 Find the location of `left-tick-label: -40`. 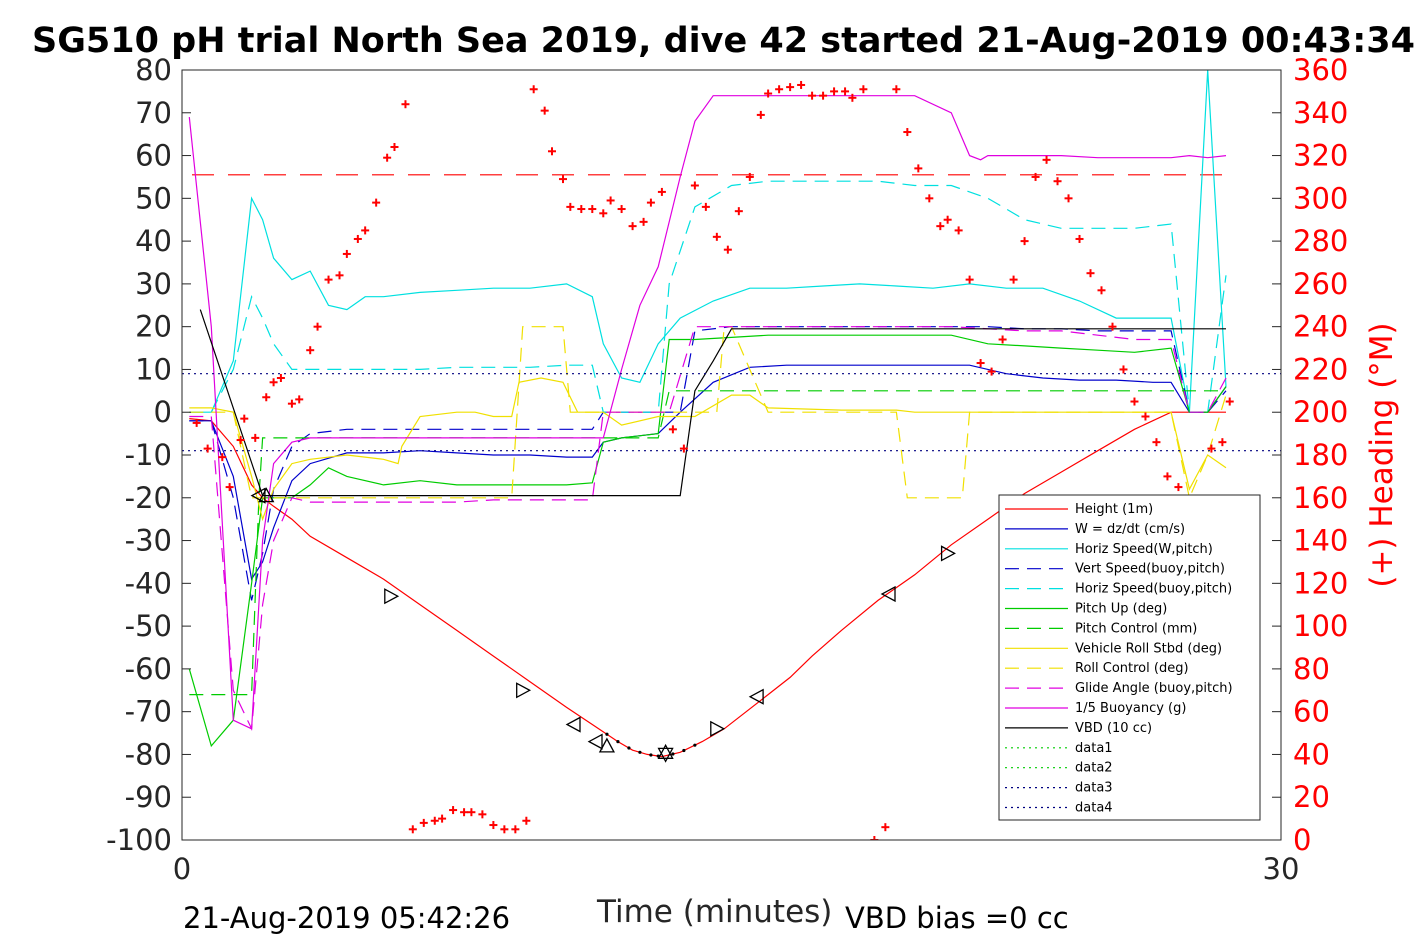

left-tick-label: -40 is located at coordinates (148, 583).